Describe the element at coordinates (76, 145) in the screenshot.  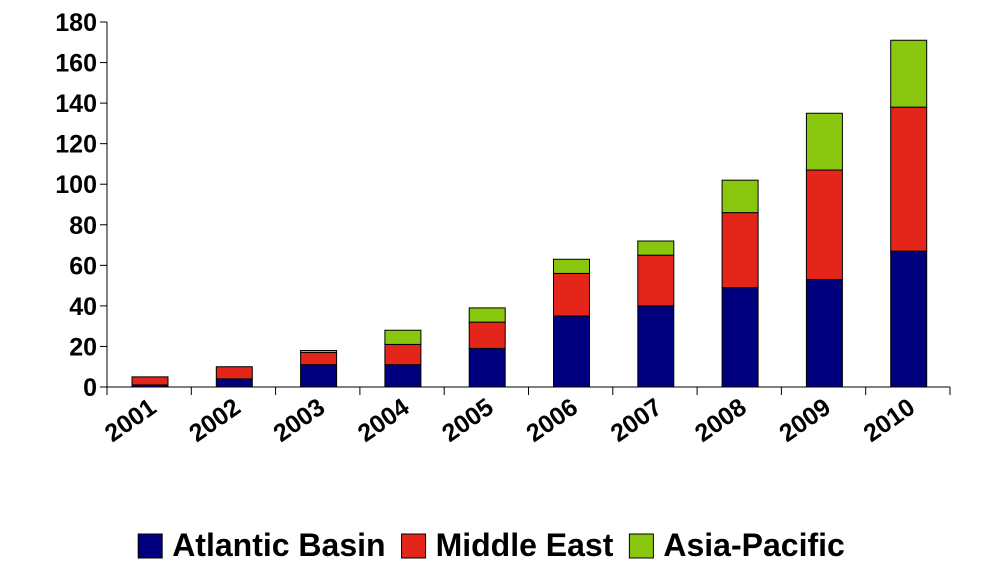
I see `y-tick-label: 120` at that location.